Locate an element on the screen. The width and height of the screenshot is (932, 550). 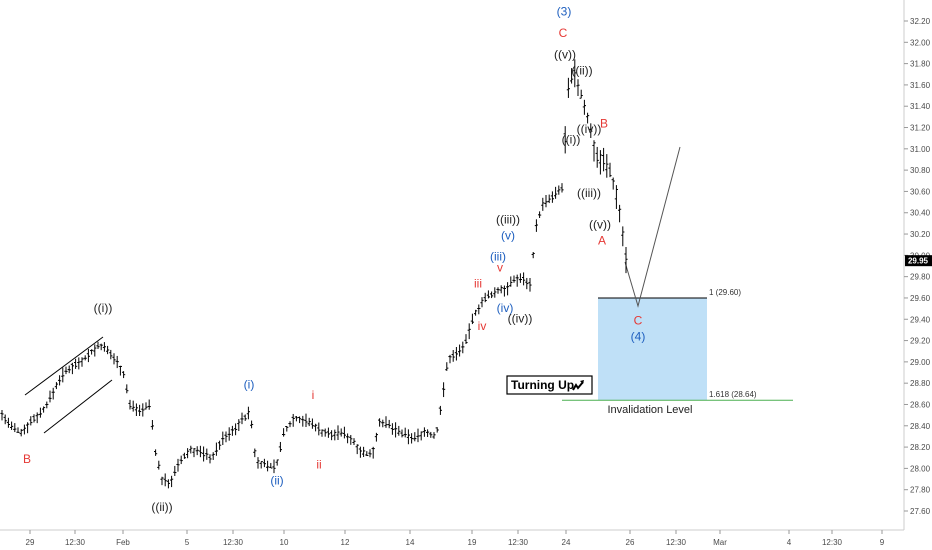
price-tick-label: 30.60 is located at coordinates (920, 191).